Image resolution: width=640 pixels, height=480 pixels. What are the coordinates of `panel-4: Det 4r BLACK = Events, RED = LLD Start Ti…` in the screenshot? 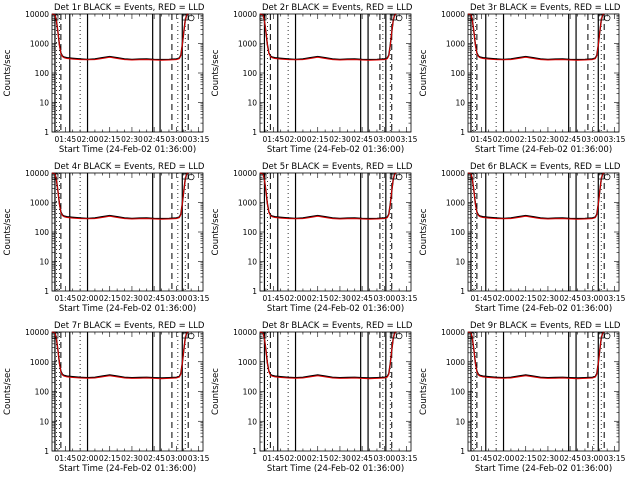 It's located at (106, 238).